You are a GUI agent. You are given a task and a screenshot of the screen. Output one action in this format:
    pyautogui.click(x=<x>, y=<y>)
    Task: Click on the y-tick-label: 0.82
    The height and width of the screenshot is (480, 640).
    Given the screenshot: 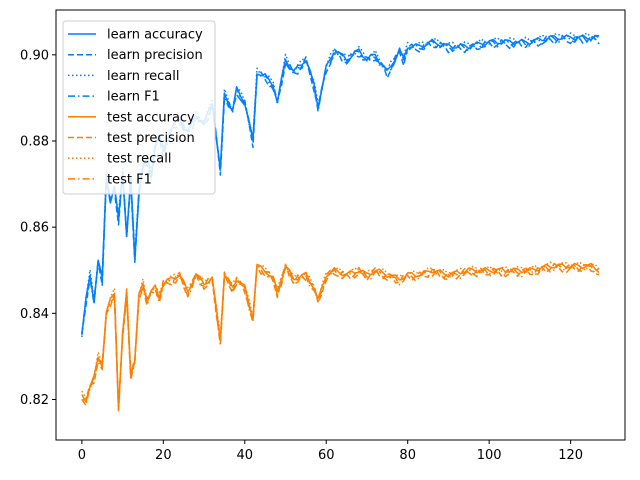 What is the action you would take?
    pyautogui.click(x=34, y=400)
    